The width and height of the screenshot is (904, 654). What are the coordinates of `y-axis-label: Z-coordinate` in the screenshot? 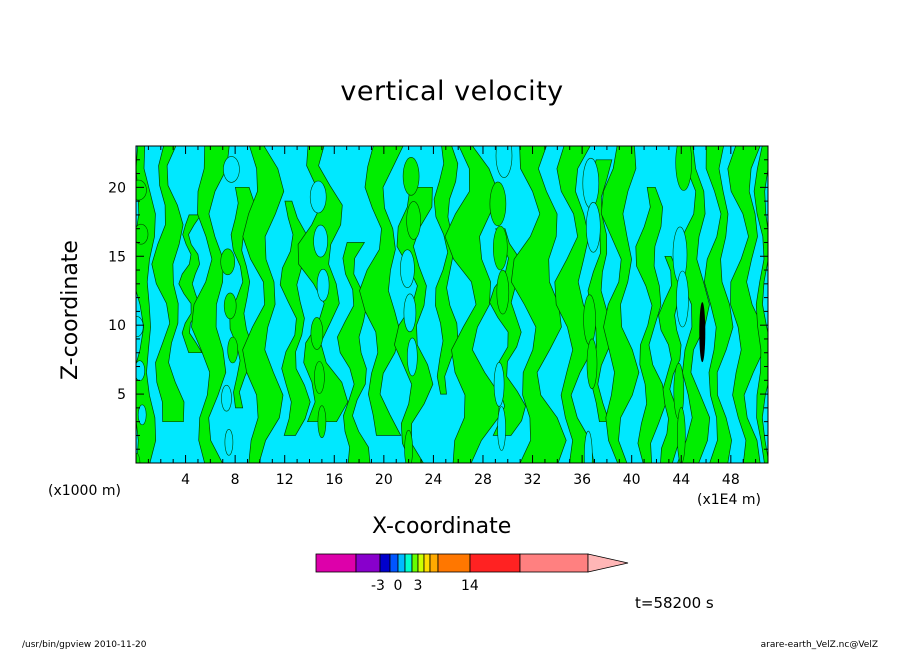 It's located at (70, 310).